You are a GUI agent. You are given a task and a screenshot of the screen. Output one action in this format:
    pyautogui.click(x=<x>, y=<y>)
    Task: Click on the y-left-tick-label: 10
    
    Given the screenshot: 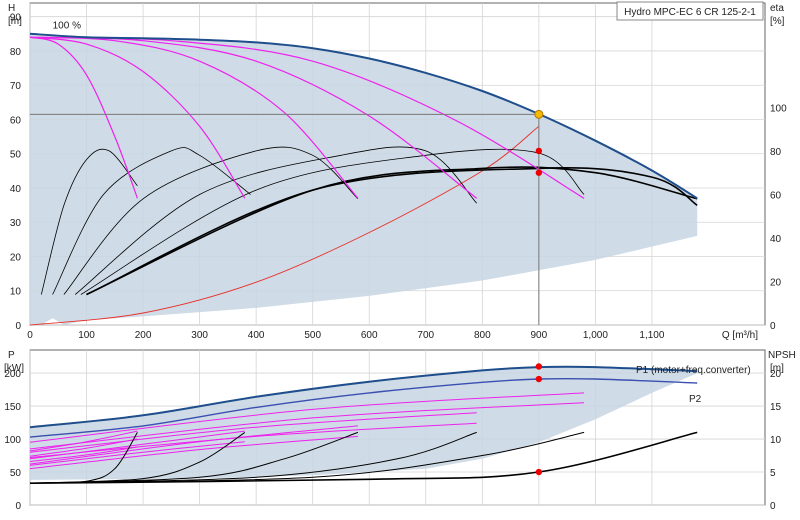 What is the action you would take?
    pyautogui.click(x=16, y=292)
    